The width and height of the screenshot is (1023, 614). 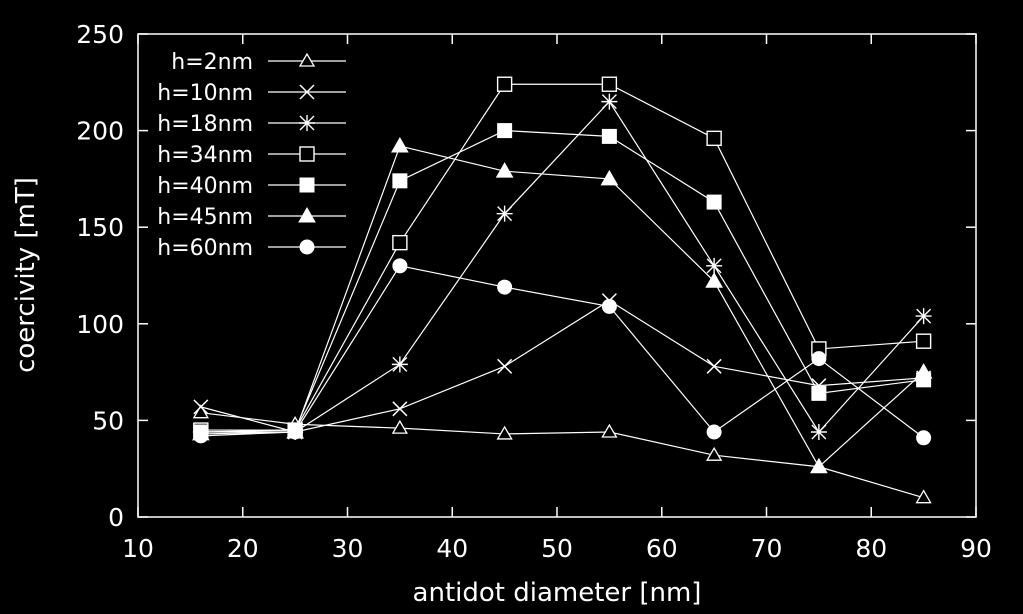 I want to click on x-tick-label: 70, so click(x=767, y=548).